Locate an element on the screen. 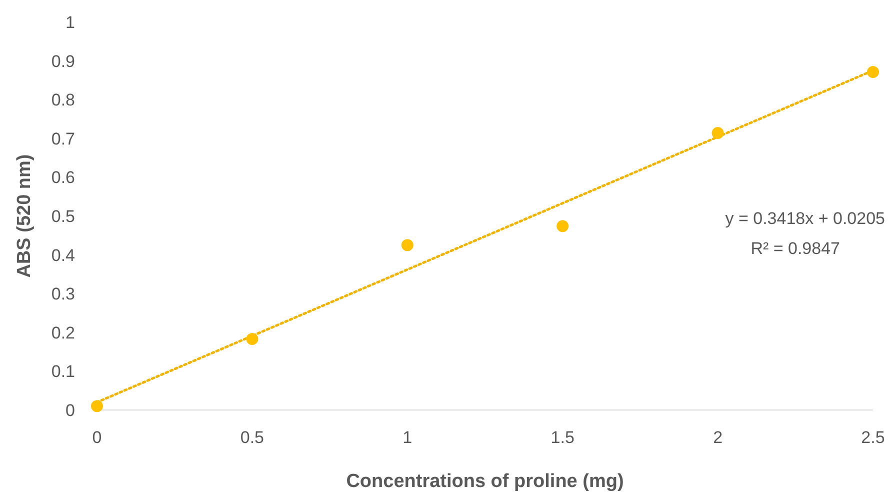 The height and width of the screenshot is (495, 889). x-tick-label: 0 is located at coordinates (97, 437).